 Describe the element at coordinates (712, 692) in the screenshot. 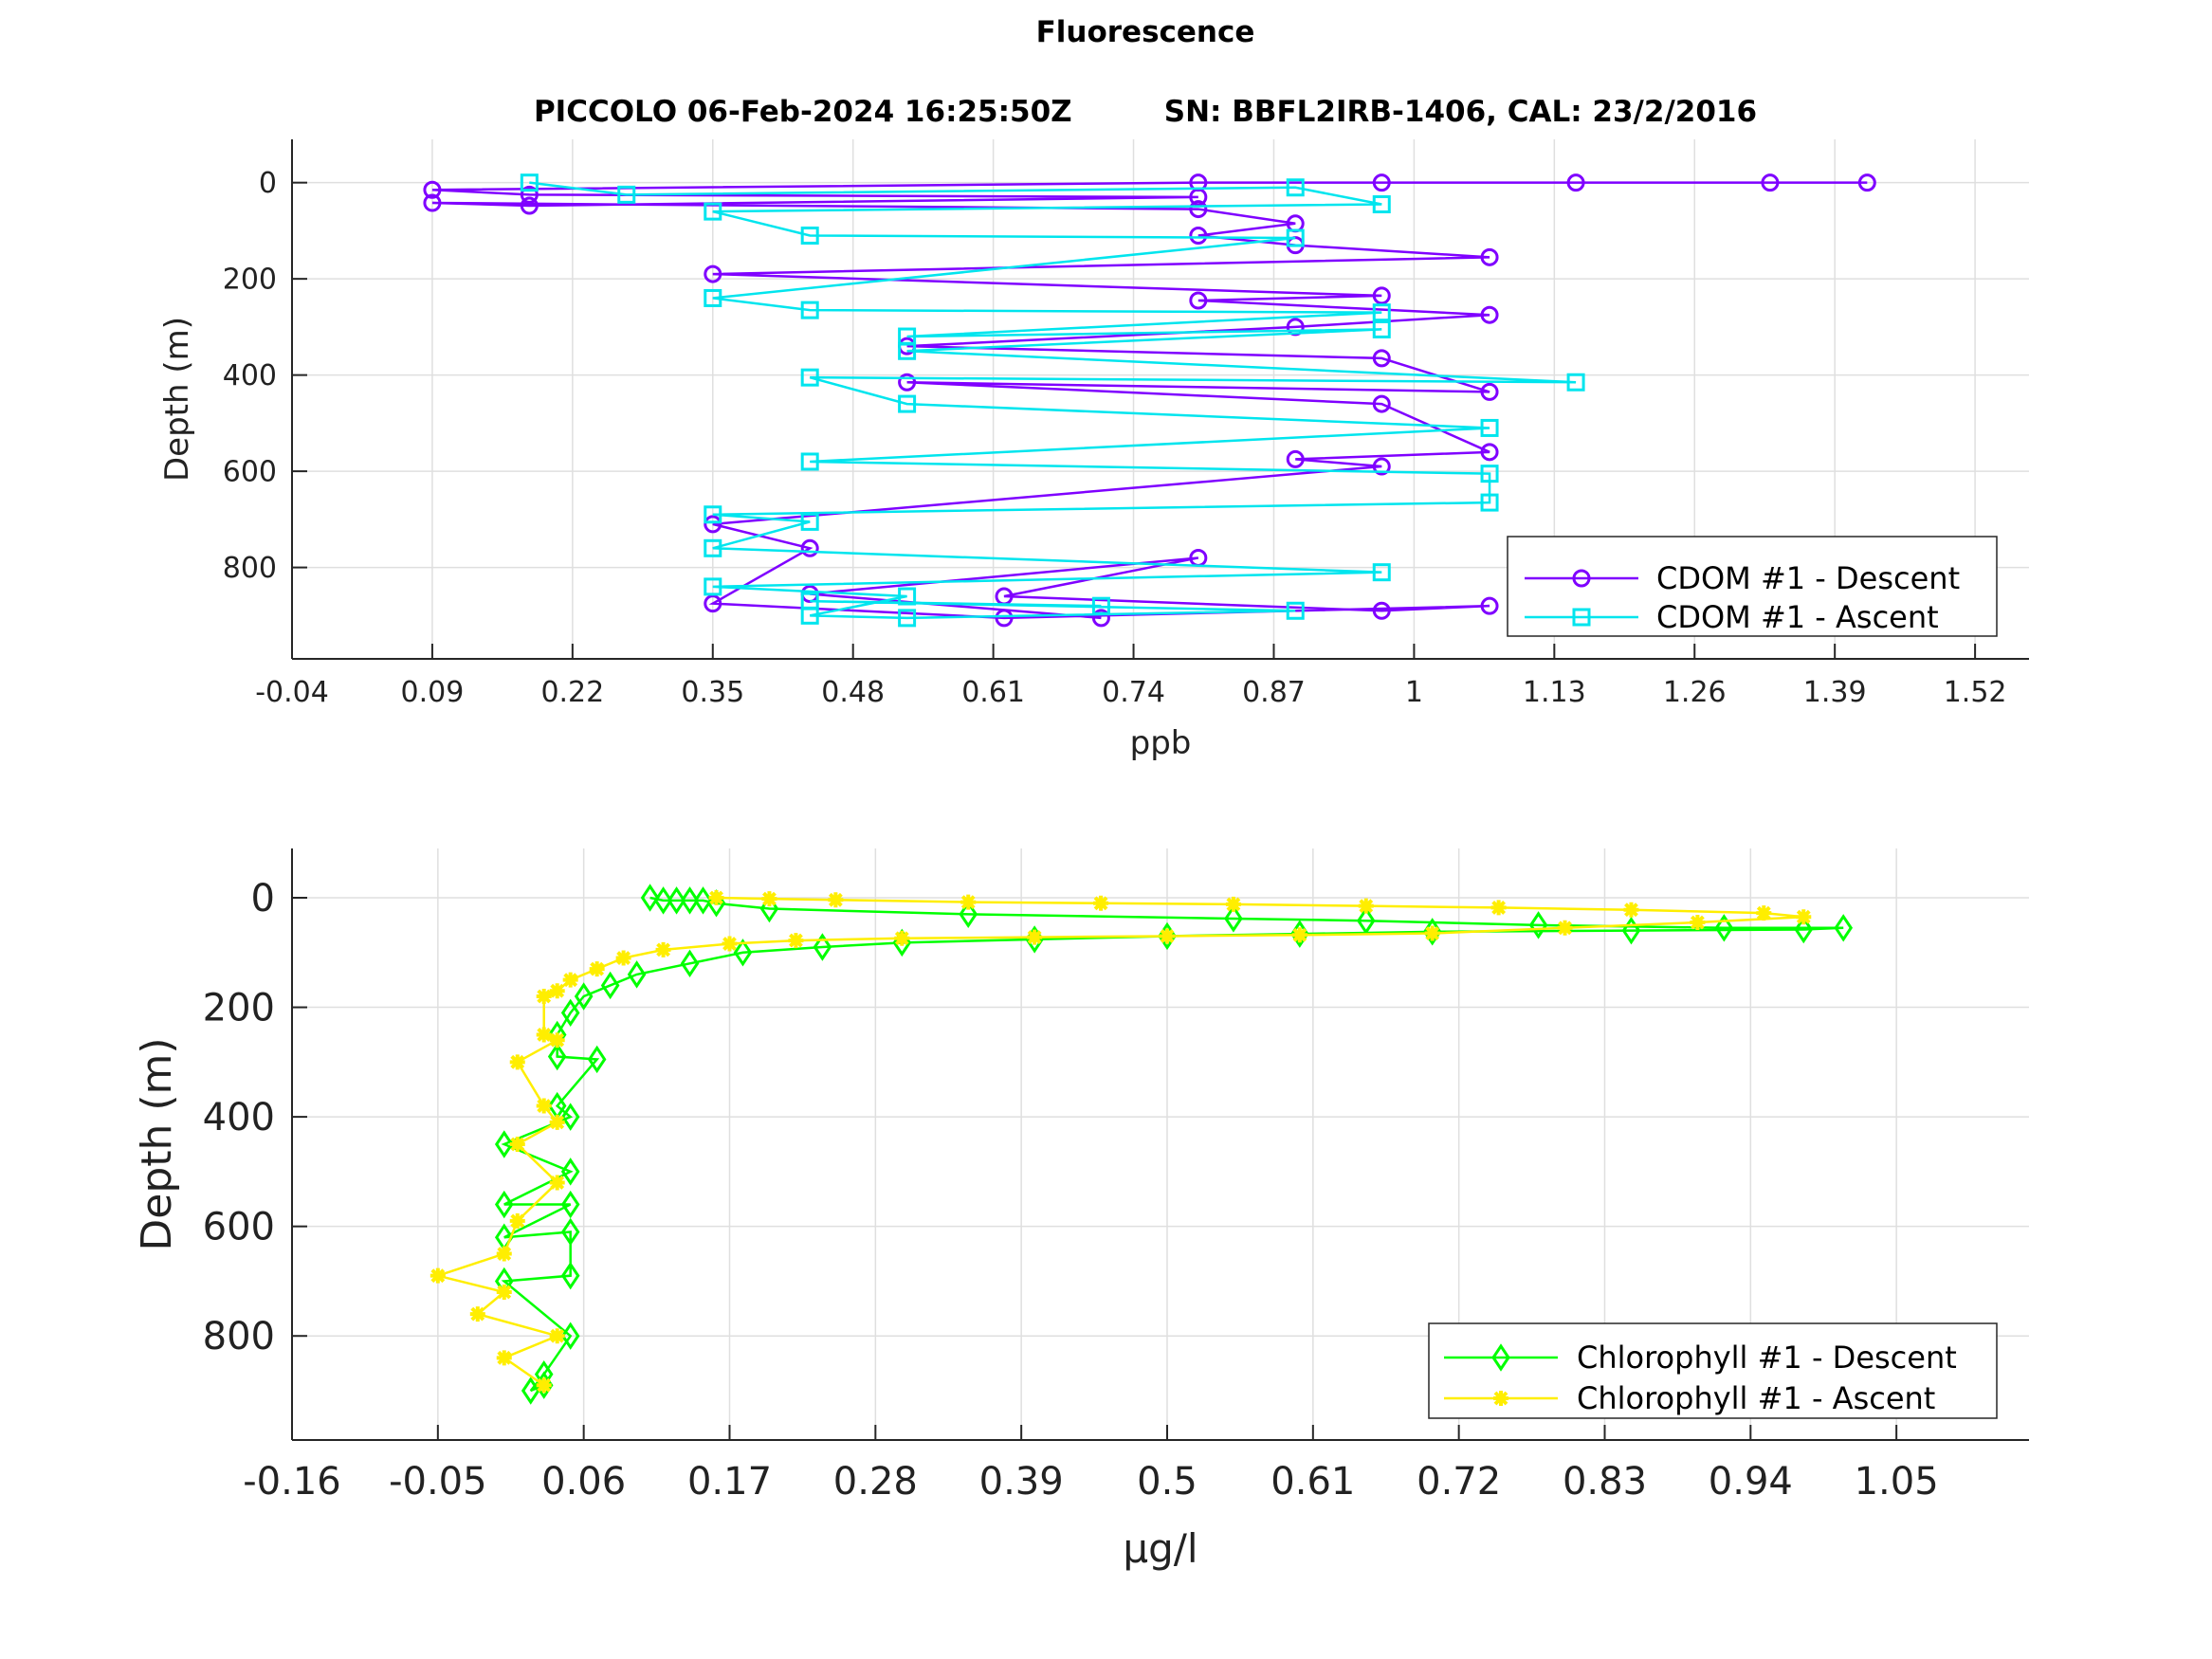

I see `cdom-x-tick-label: 0.35` at that location.